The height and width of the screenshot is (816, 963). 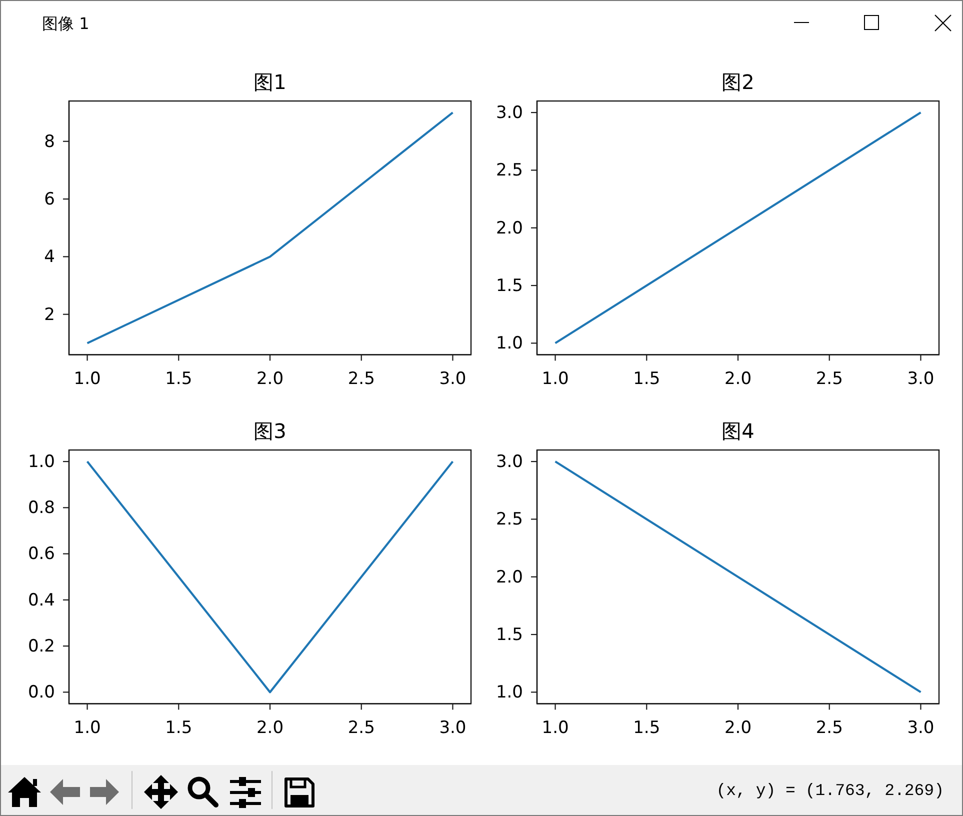 What do you see at coordinates (270, 82) in the screenshot?
I see `chart-title: 图1` at bounding box center [270, 82].